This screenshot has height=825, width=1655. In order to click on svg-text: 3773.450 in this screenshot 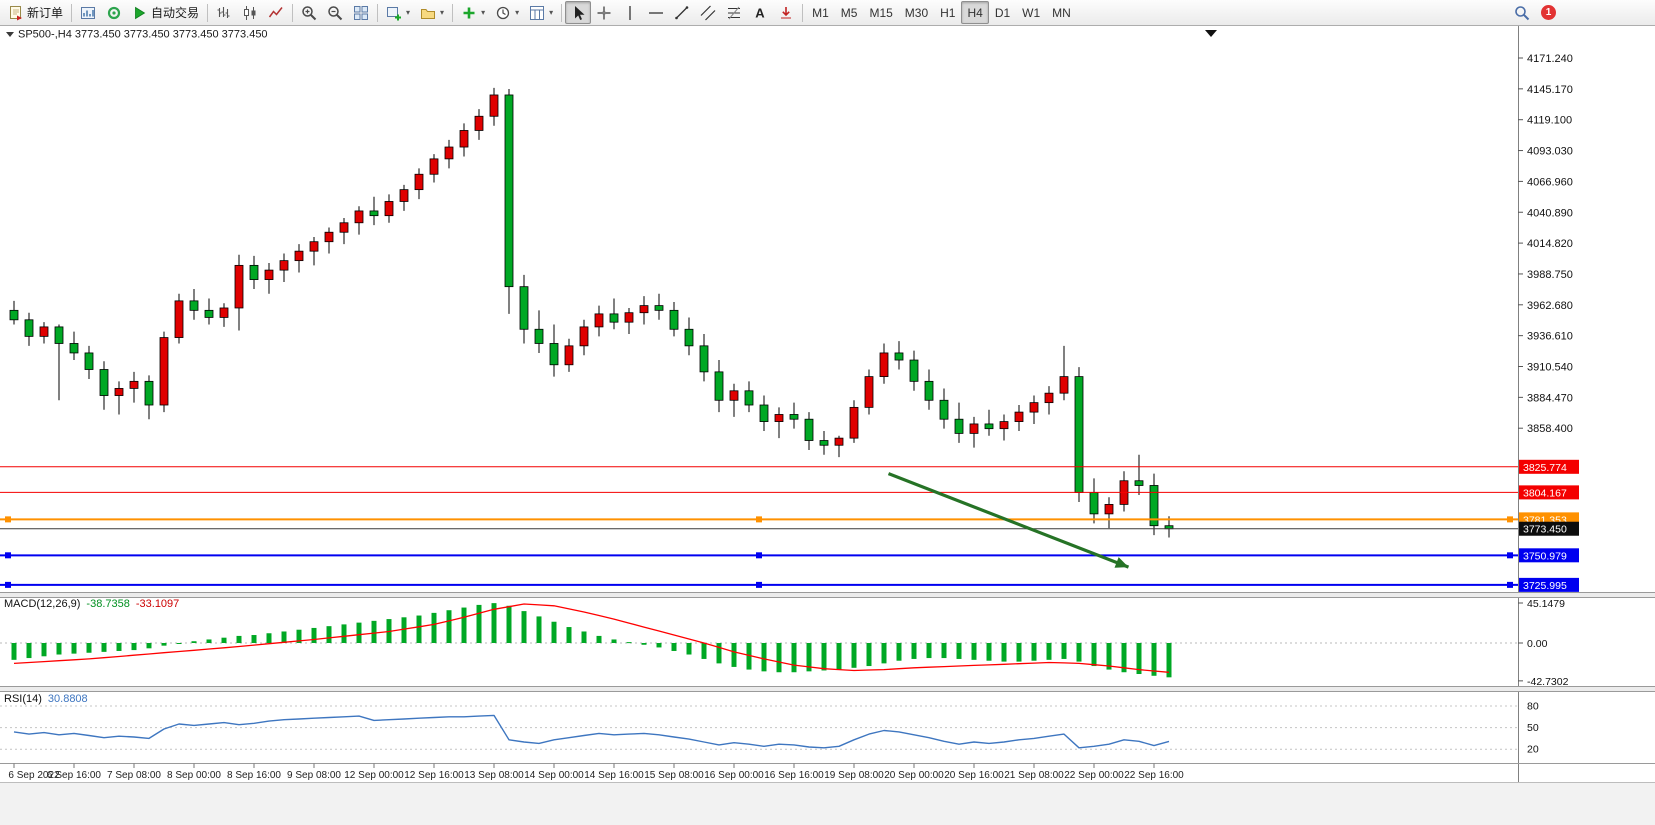, I will do `click(1545, 530)`.